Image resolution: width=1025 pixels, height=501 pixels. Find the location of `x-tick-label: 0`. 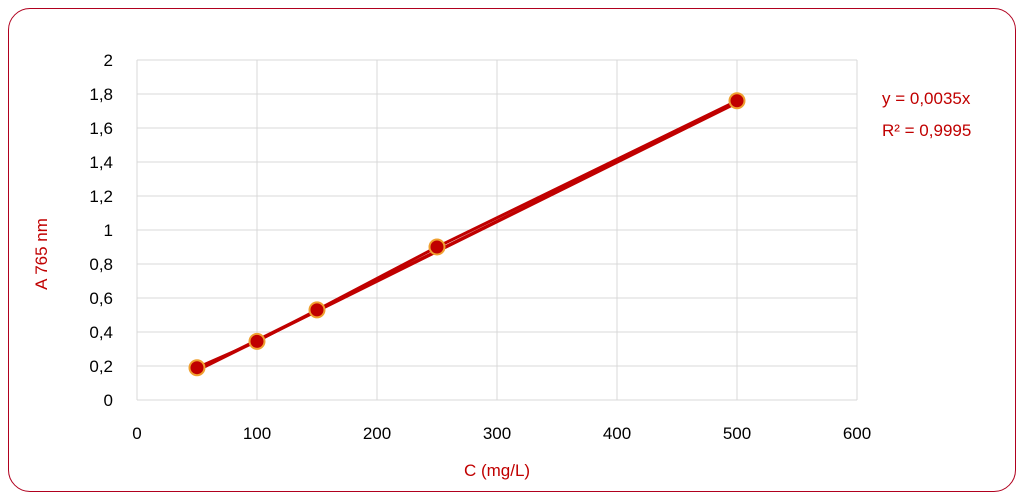

x-tick-label: 0 is located at coordinates (136, 433).